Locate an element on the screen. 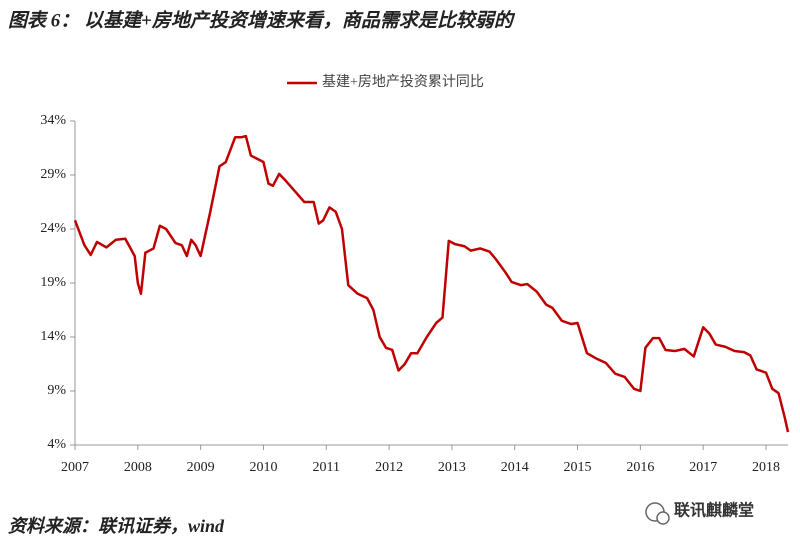 Image resolution: width=800 pixels, height=548 pixels. legend-label: 基建+房地产投资累计同比 is located at coordinates (403, 81).